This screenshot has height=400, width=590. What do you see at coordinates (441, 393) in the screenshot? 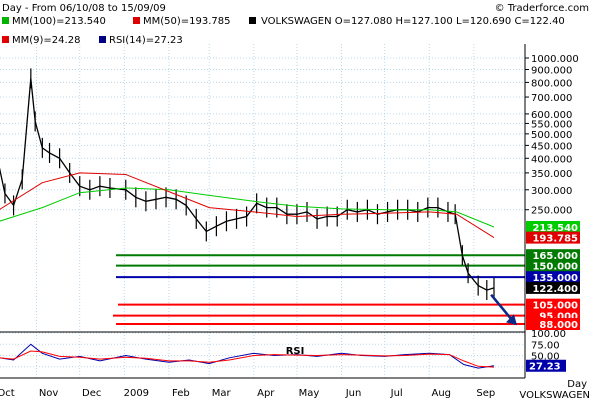
I see `x-tick-label: Aug` at bounding box center [441, 393].